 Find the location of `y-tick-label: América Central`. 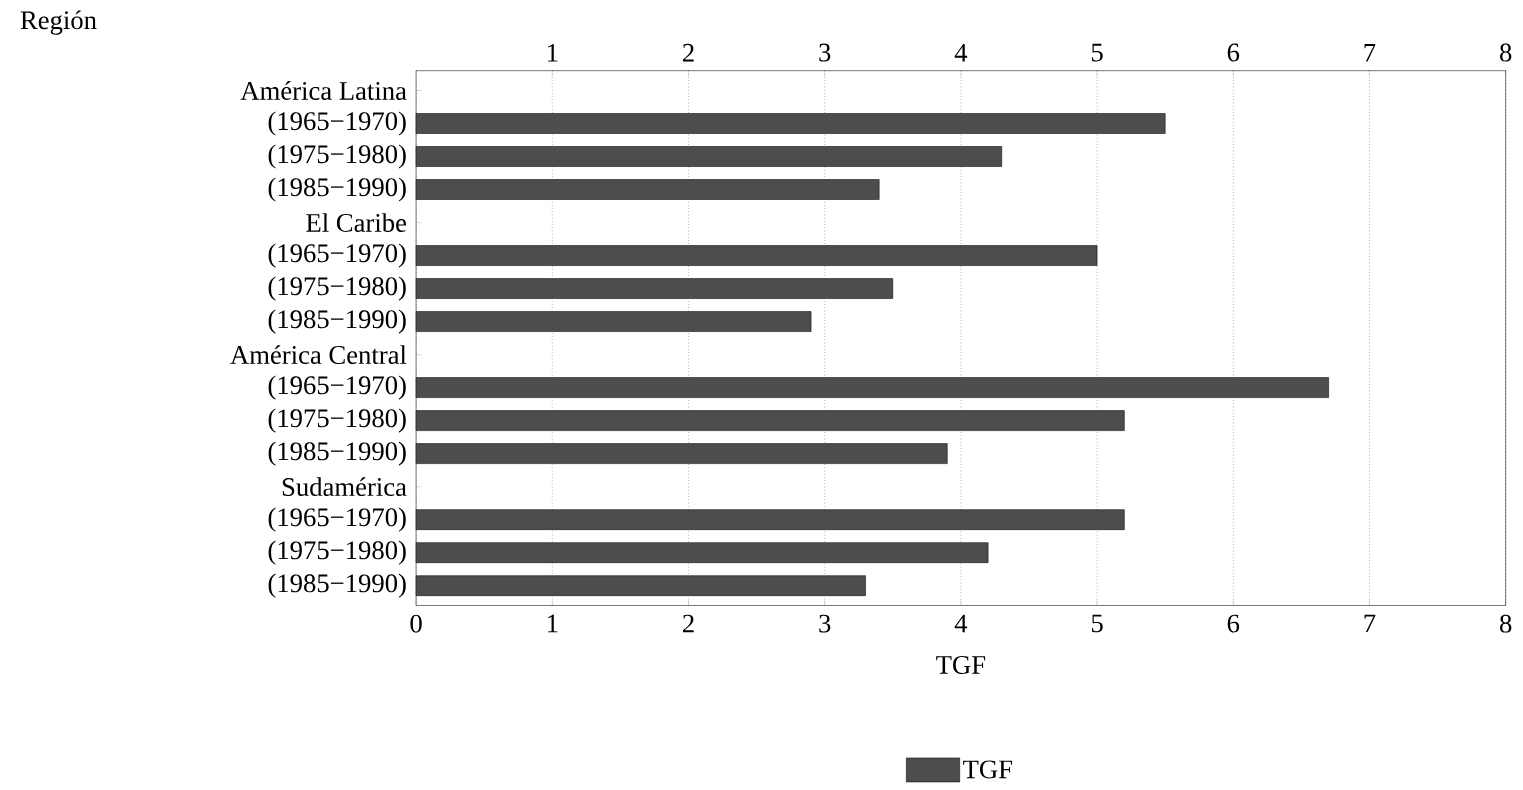

y-tick-label: América Central is located at coordinates (318, 355).